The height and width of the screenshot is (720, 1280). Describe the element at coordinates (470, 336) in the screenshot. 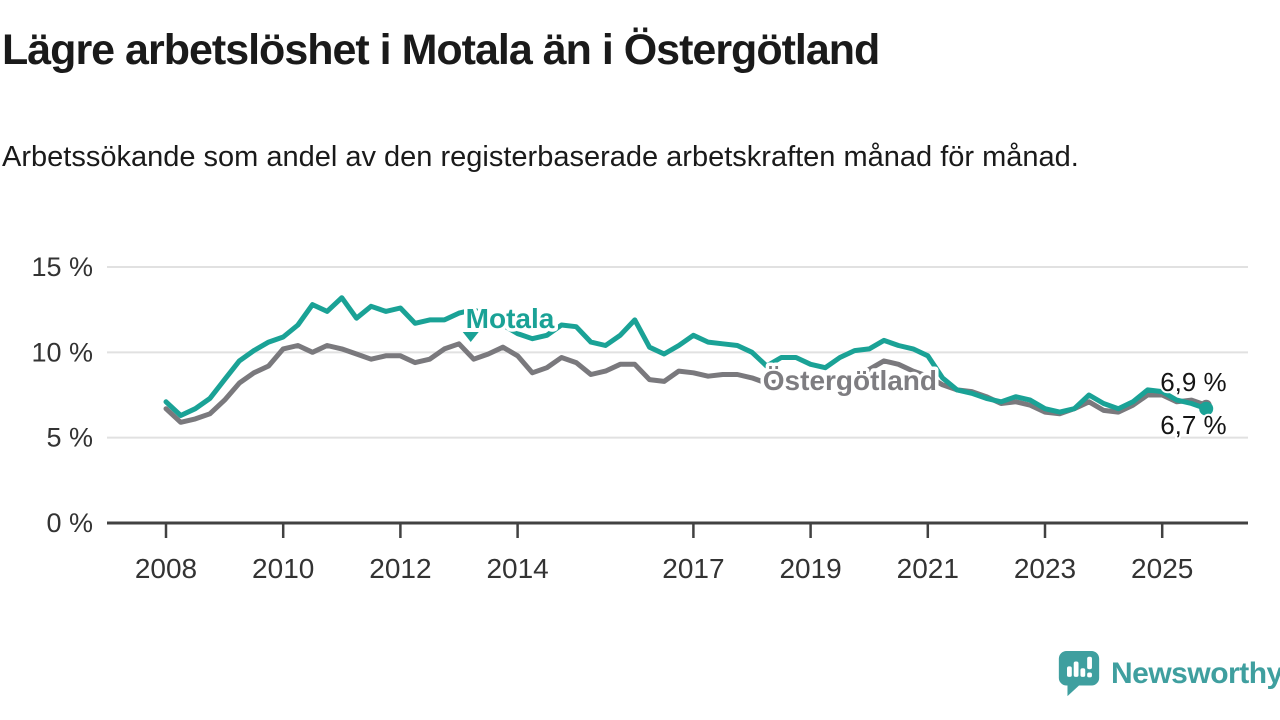

I see `motala-series-label-pointer-icon` at that location.